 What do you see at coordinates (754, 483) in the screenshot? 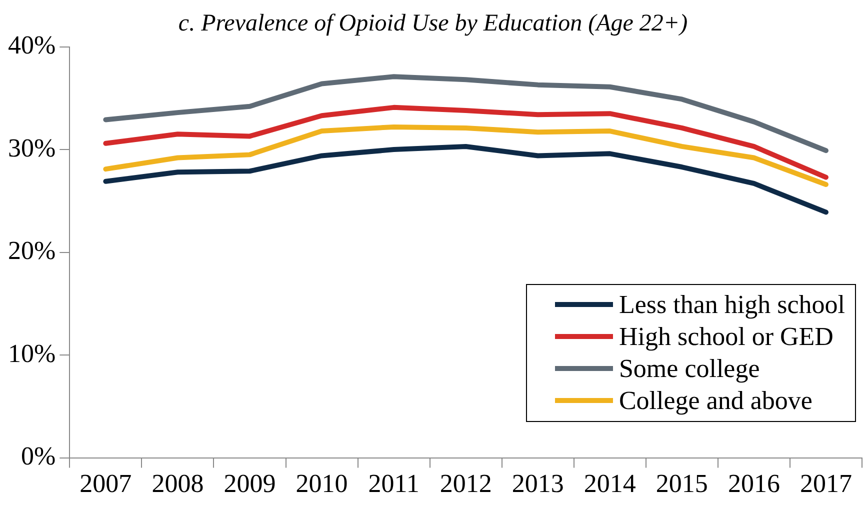
I see `x-tick-label: 2016` at bounding box center [754, 483].